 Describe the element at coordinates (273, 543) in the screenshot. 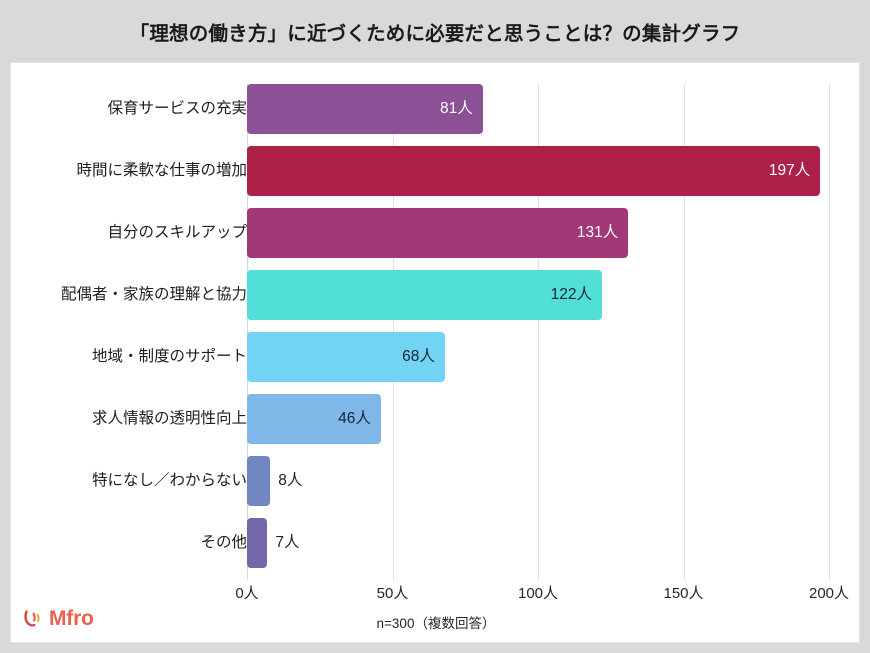

I see `bar-container: 7人` at that location.